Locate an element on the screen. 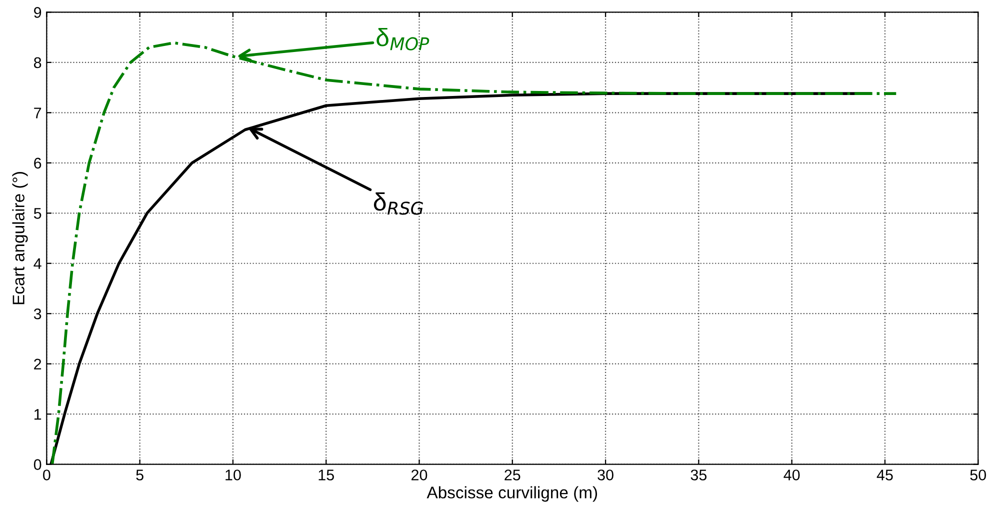 The image size is (993, 508). x-tick-label: 25 is located at coordinates (512, 475).